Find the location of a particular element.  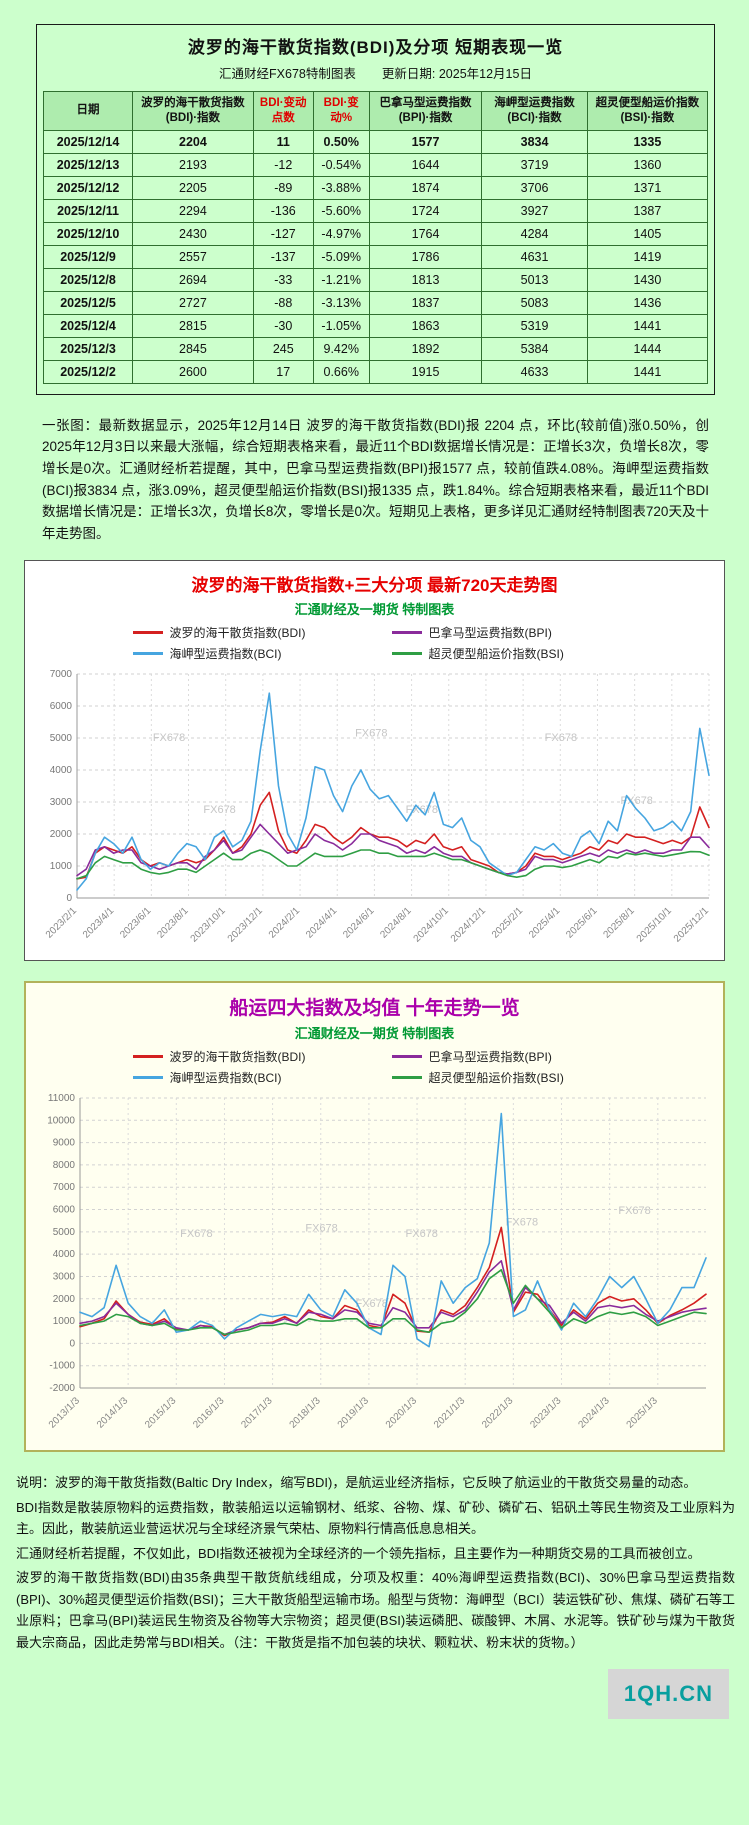

x-axis-label: 2023/2/1 is located at coordinates (62, 923).